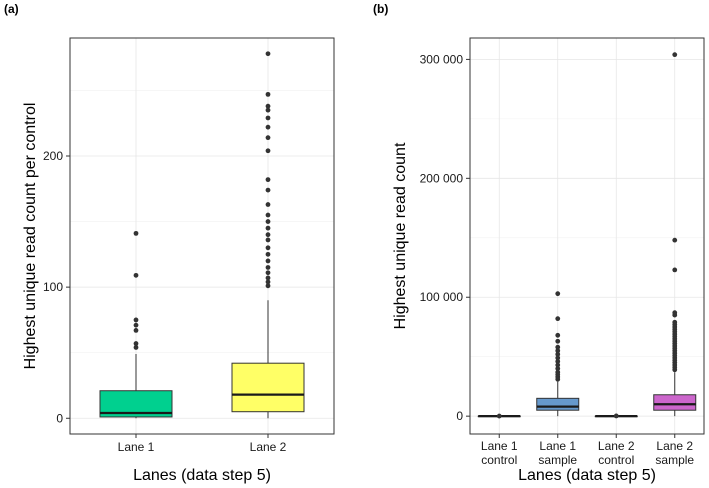  Describe the element at coordinates (557, 460) in the screenshot. I see `x-tick-label-1-line2: sample` at that location.